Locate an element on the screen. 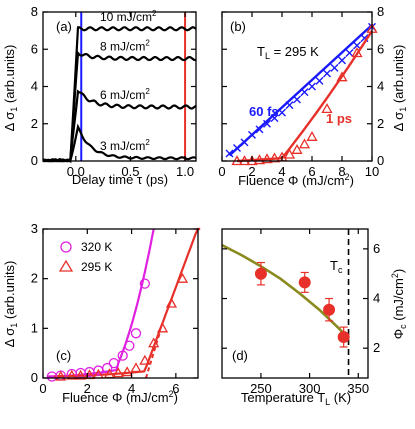 This screenshot has height=429, width=415. x-tick-label: 8 is located at coordinates (341, 171).